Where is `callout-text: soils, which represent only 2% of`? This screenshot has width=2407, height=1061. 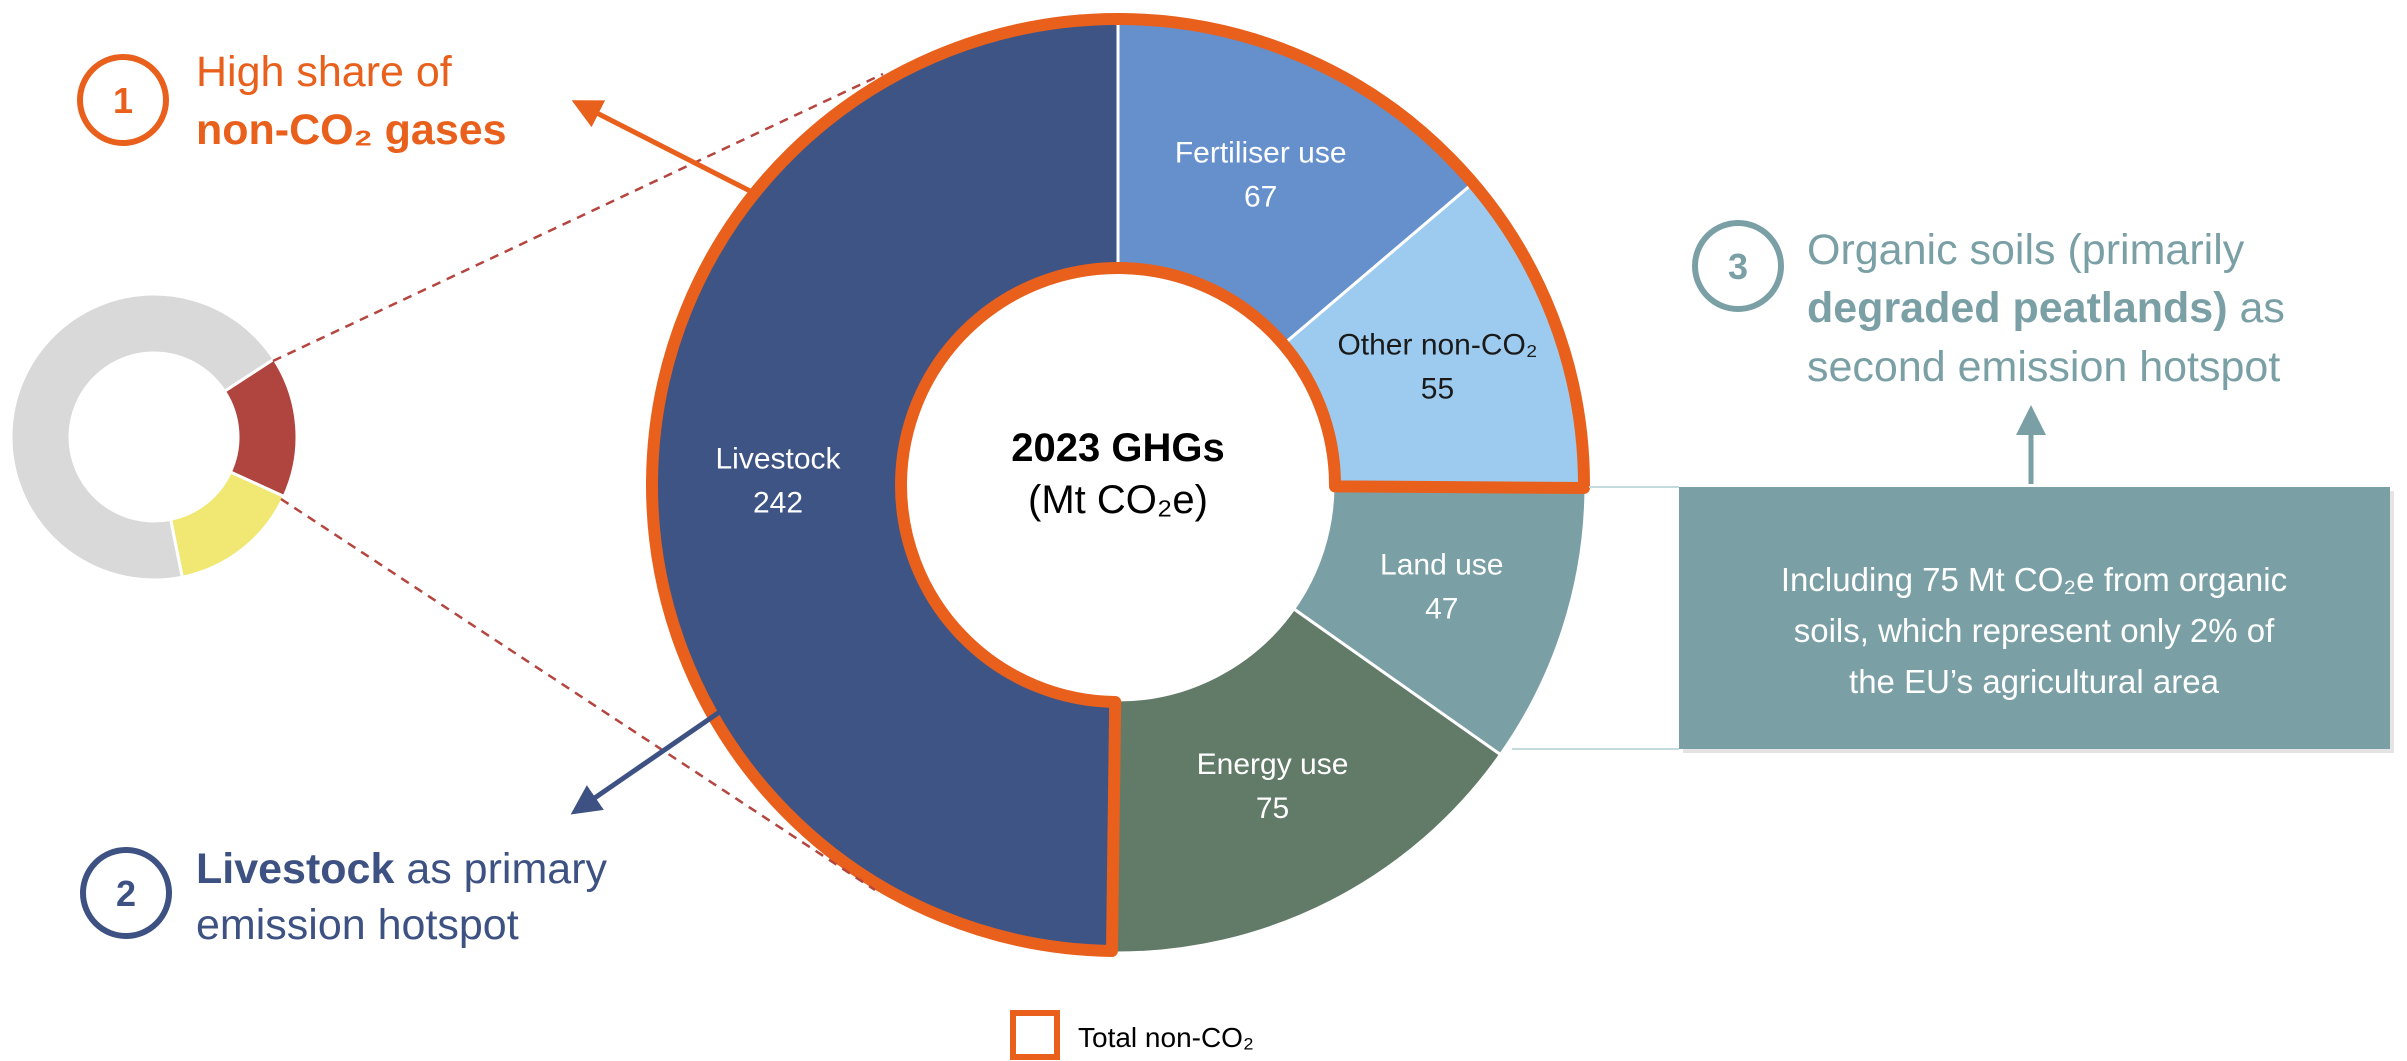 callout-text: soils, which represent only 2% of is located at coordinates (2034, 630).